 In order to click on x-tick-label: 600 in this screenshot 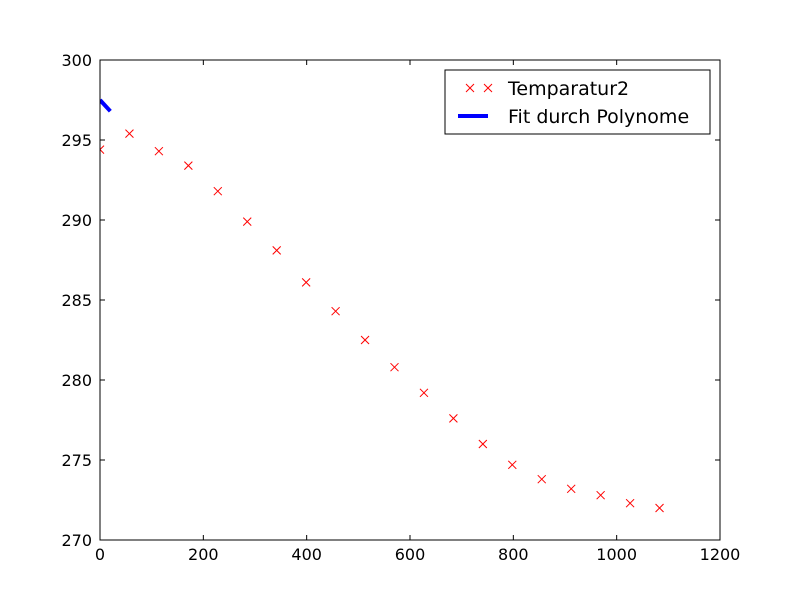, I will do `click(410, 554)`.